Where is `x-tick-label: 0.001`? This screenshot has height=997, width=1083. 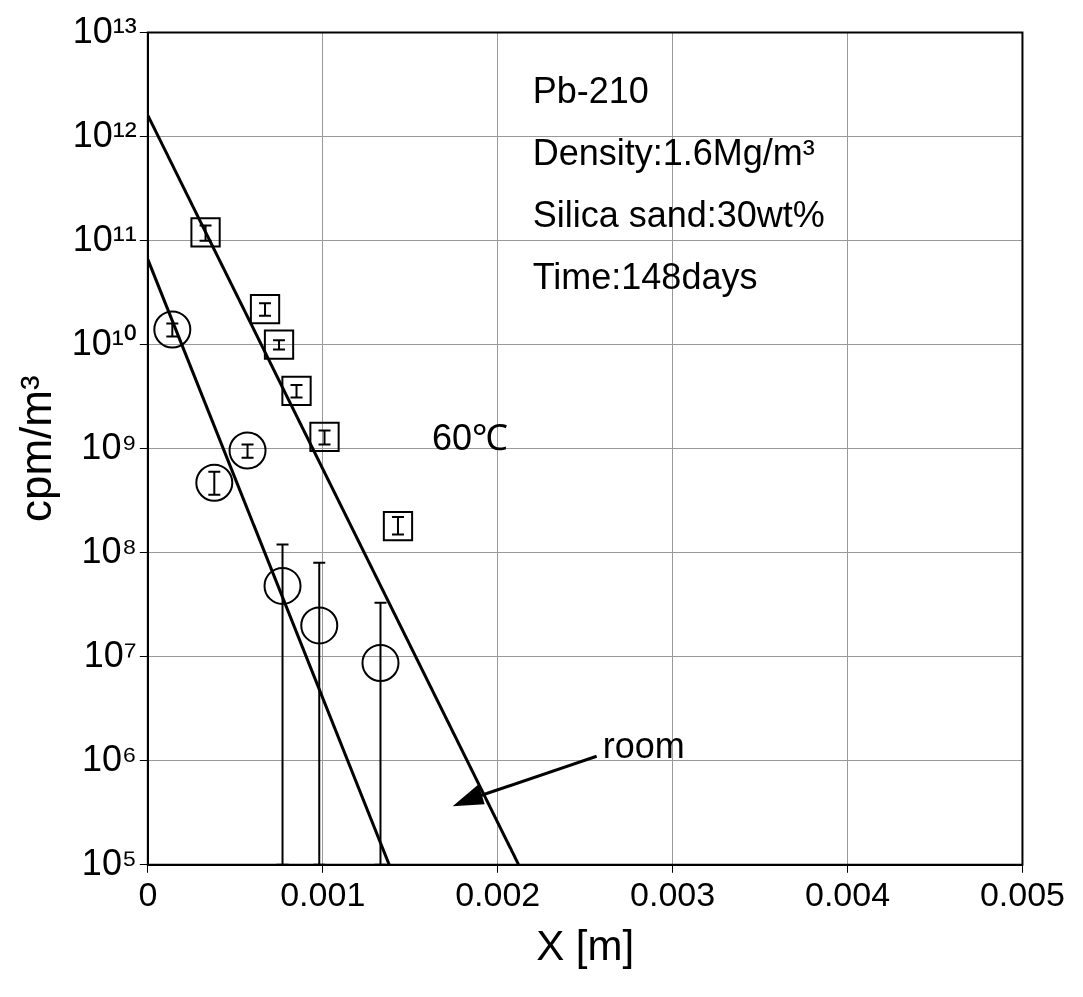 x-tick-label: 0.001 is located at coordinates (323, 893).